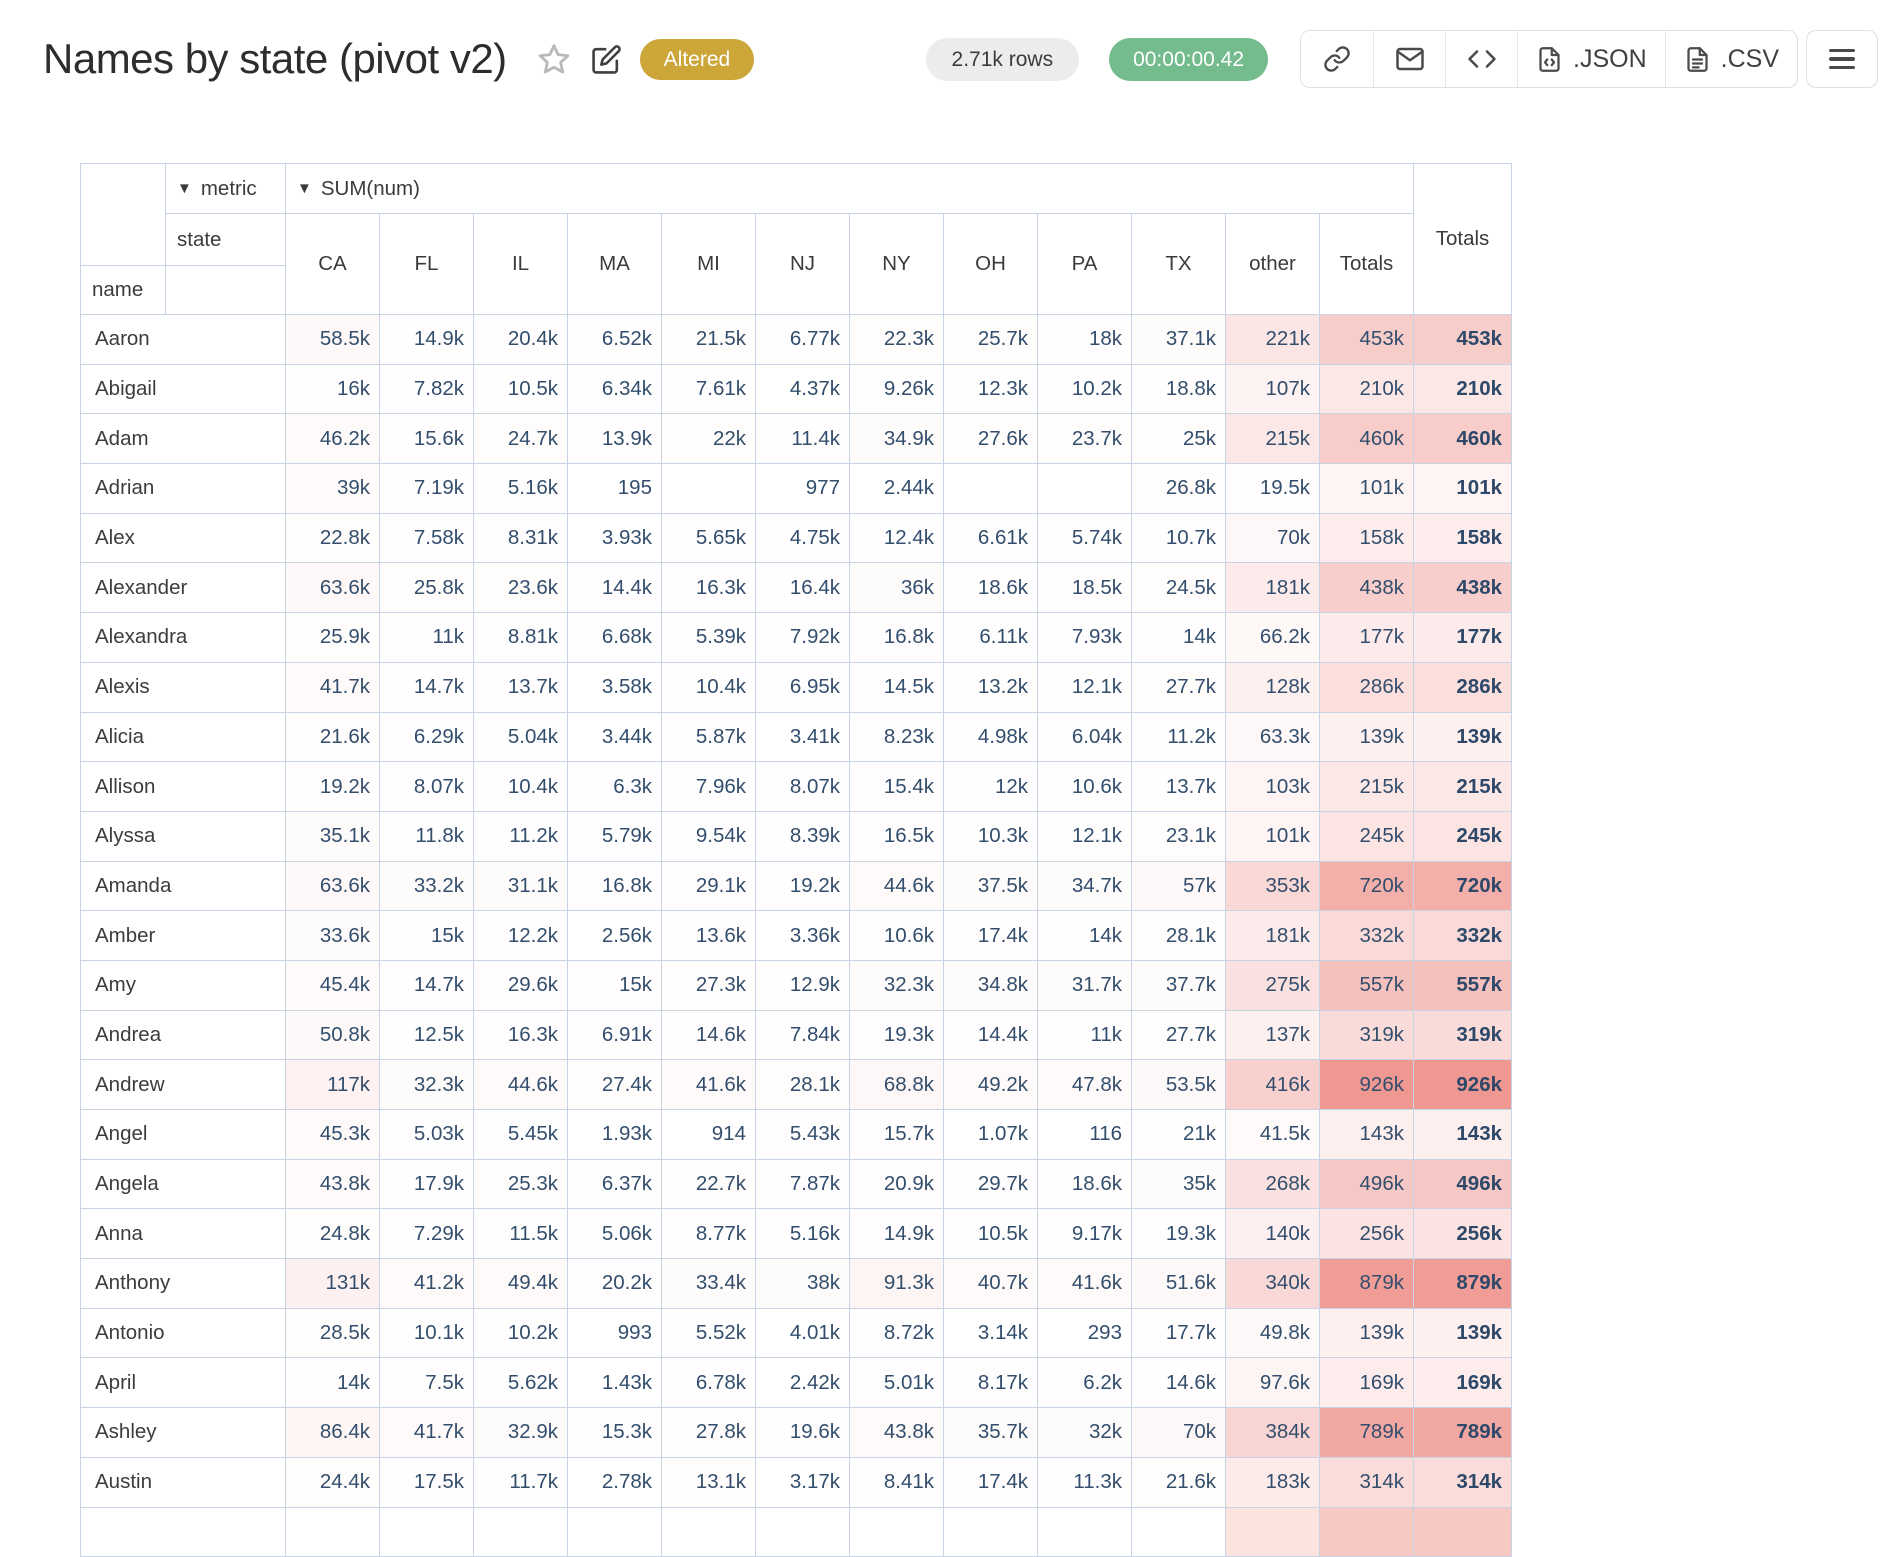  Describe the element at coordinates (614, 488) in the screenshot. I see `value-cell: 195` at that location.